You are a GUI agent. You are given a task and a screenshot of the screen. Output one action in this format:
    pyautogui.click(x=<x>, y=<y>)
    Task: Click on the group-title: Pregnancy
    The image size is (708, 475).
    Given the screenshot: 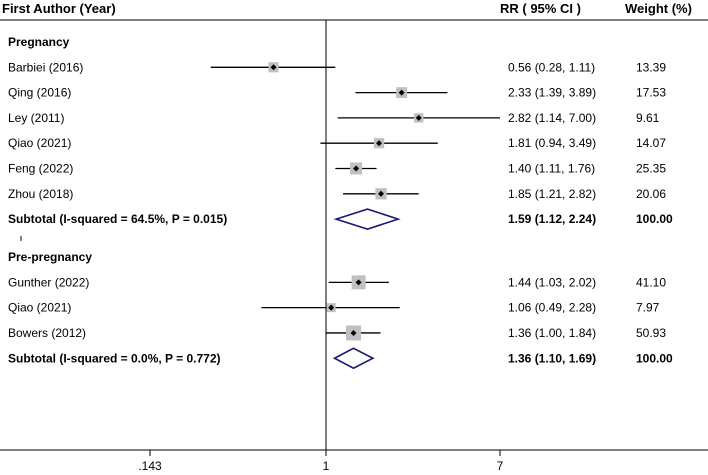 What is the action you would take?
    pyautogui.click(x=39, y=42)
    